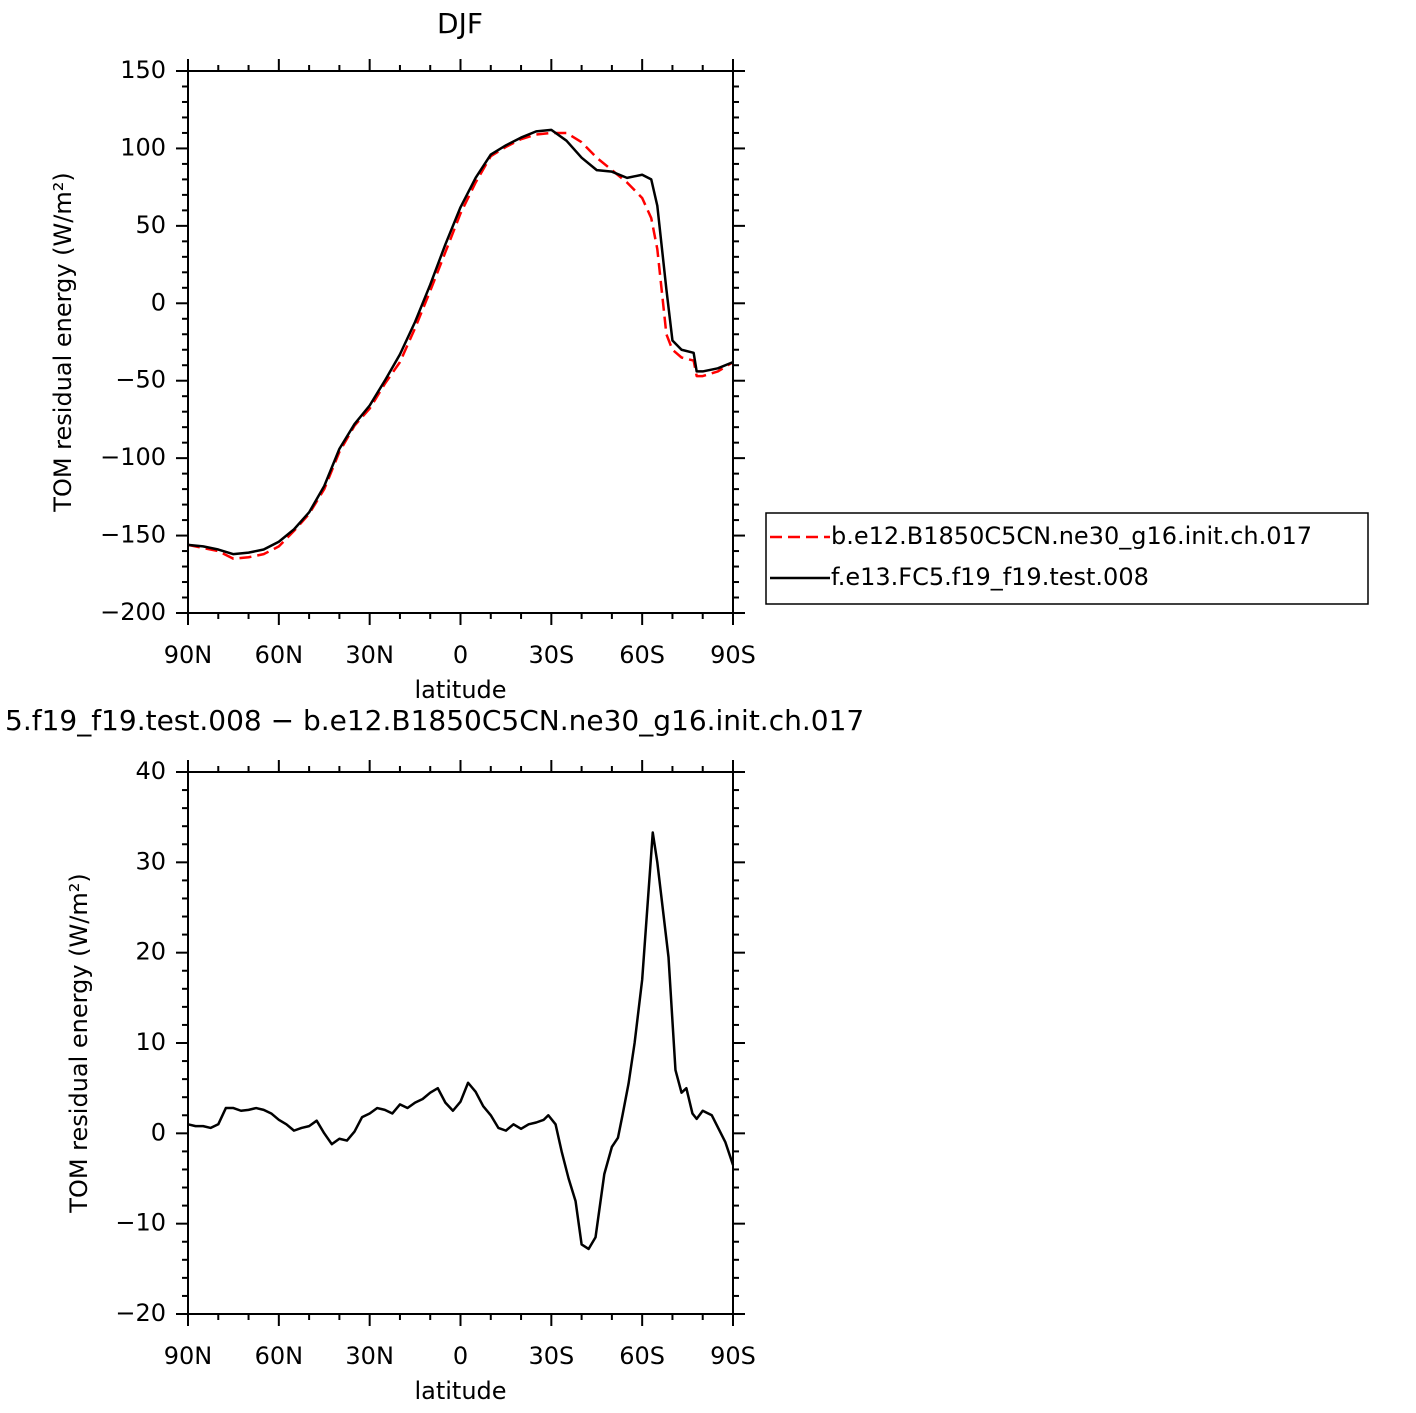 This screenshot has width=1416, height=1413. Describe the element at coordinates (1071, 536) in the screenshot. I see `legend-label: b.e12.B1850C5CN.ne30_g16.init.ch.017` at that location.